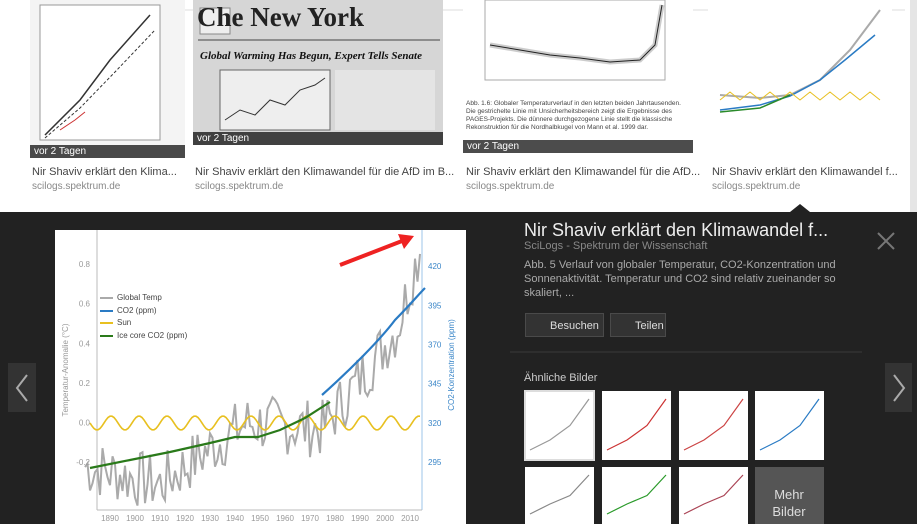 This screenshot has height=524, width=917. I want to click on x-tick-label: 1950, so click(260, 518).